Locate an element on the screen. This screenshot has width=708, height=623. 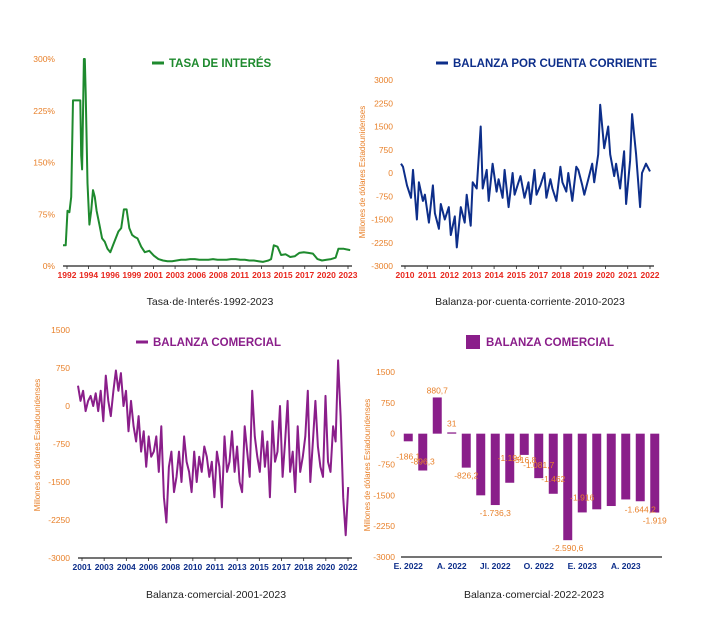
x-tick-label: 2023 is located at coordinates (348, 275).